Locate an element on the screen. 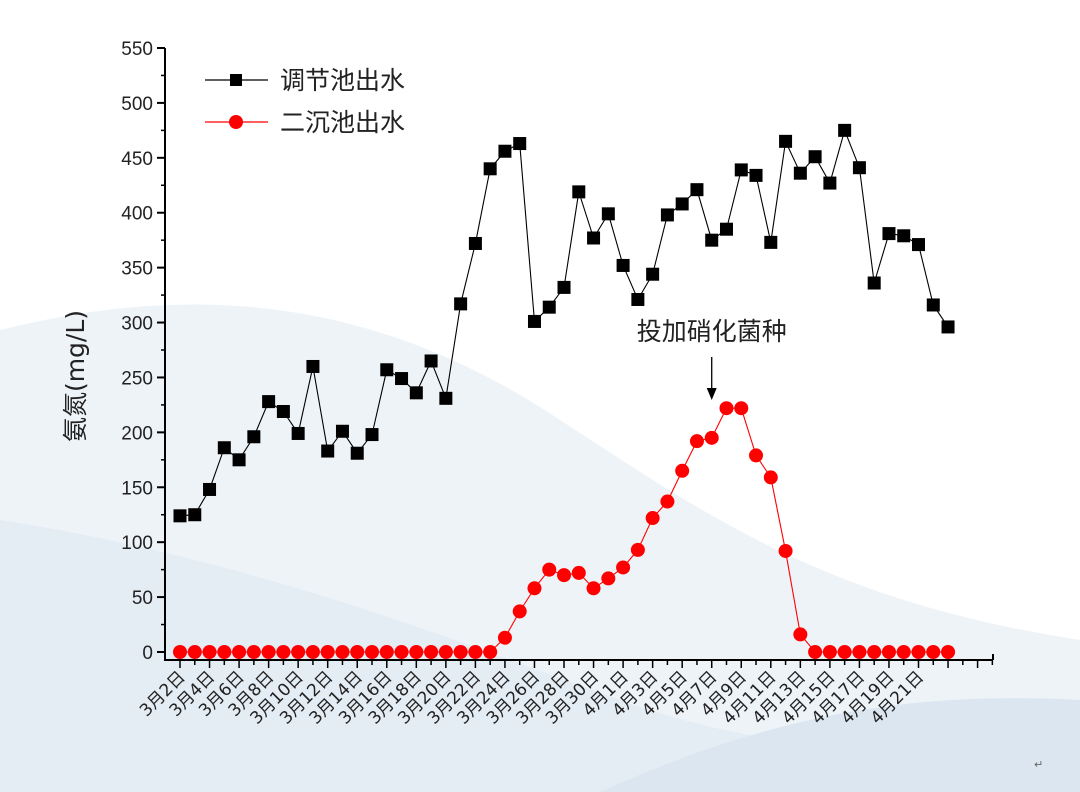 This screenshot has width=1080, height=792. y-tick-label: 200 is located at coordinates (137, 433).